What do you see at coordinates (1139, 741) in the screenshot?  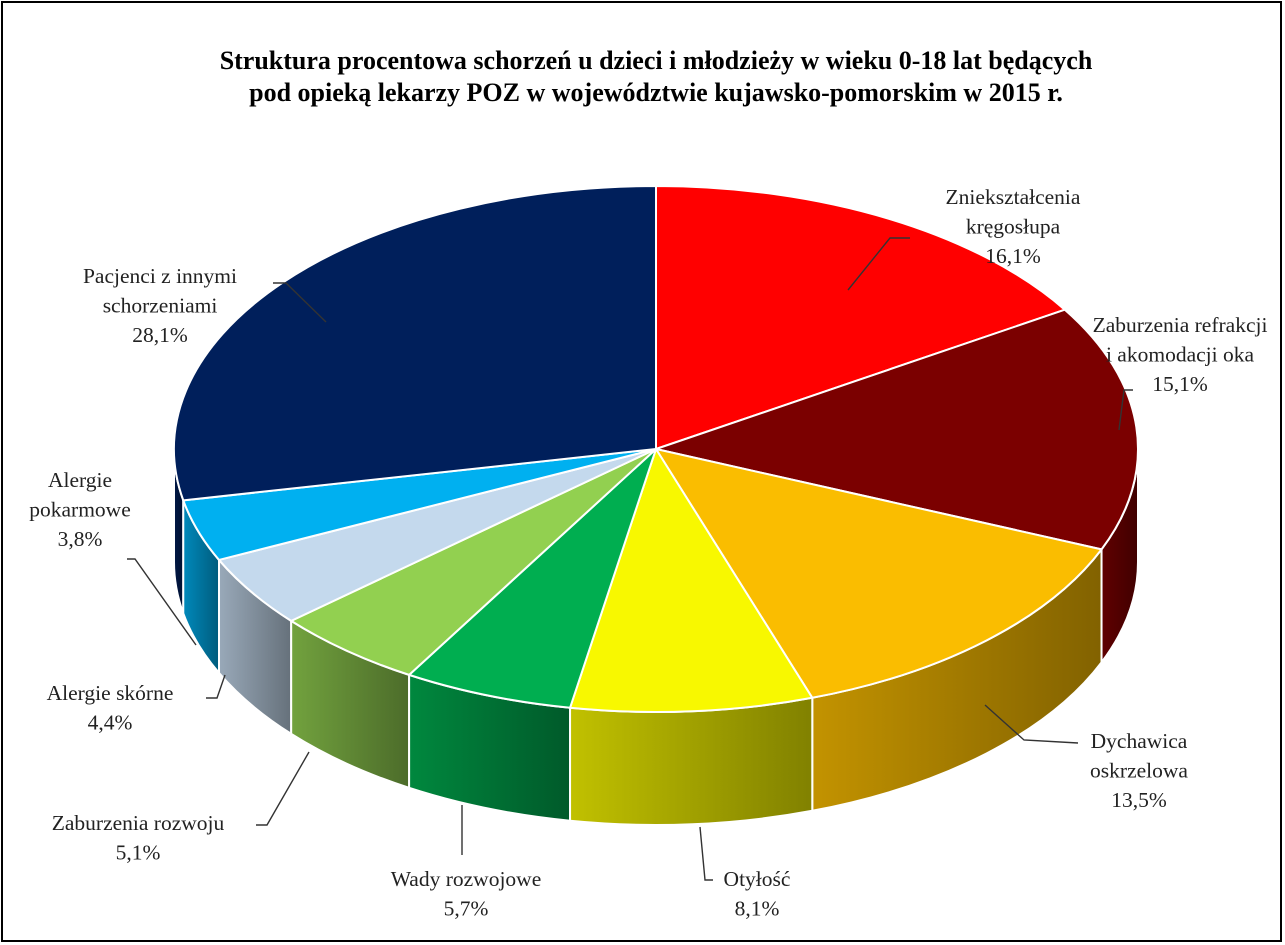 I see `data-label-name-2-0: Dychawica` at bounding box center [1139, 741].